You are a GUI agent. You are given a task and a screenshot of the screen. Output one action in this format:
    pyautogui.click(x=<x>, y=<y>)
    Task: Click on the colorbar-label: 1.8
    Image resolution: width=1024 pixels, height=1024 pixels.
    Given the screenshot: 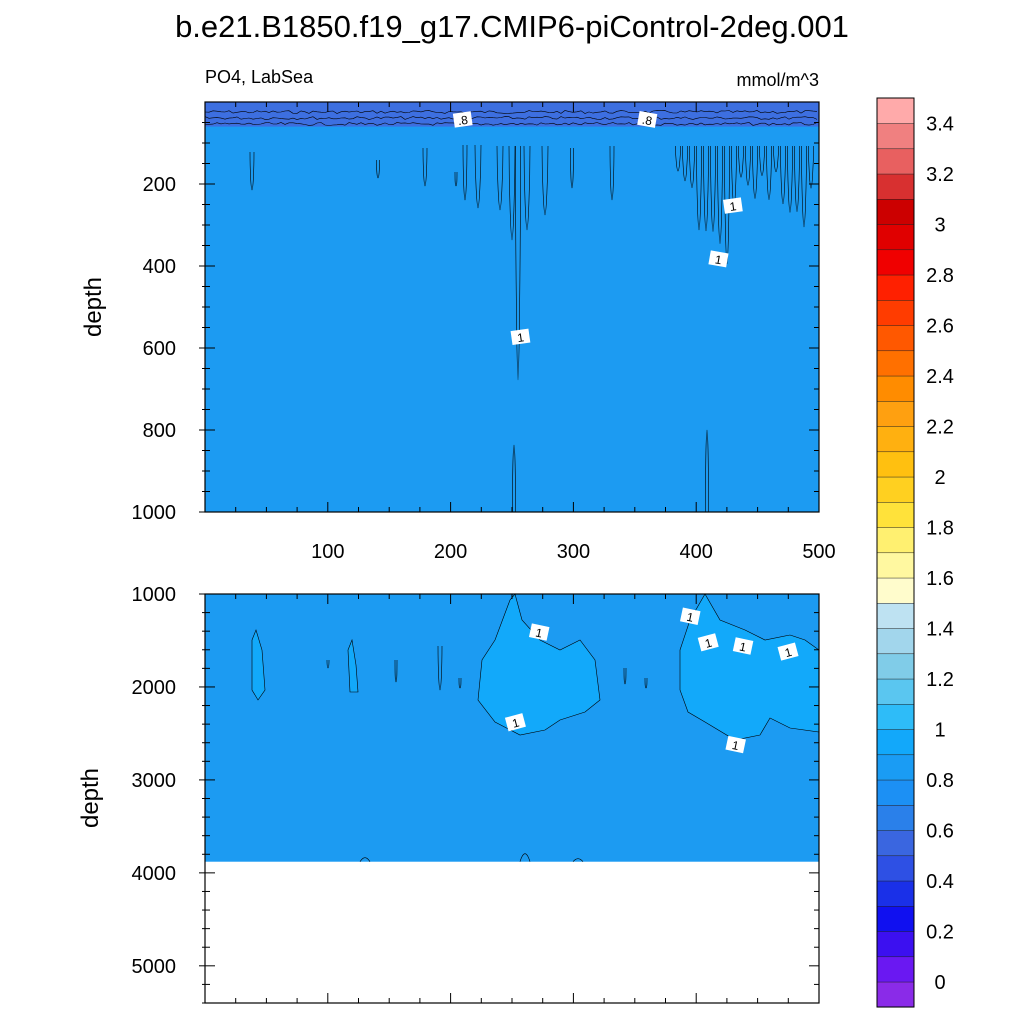 What is the action you would take?
    pyautogui.click(x=940, y=528)
    